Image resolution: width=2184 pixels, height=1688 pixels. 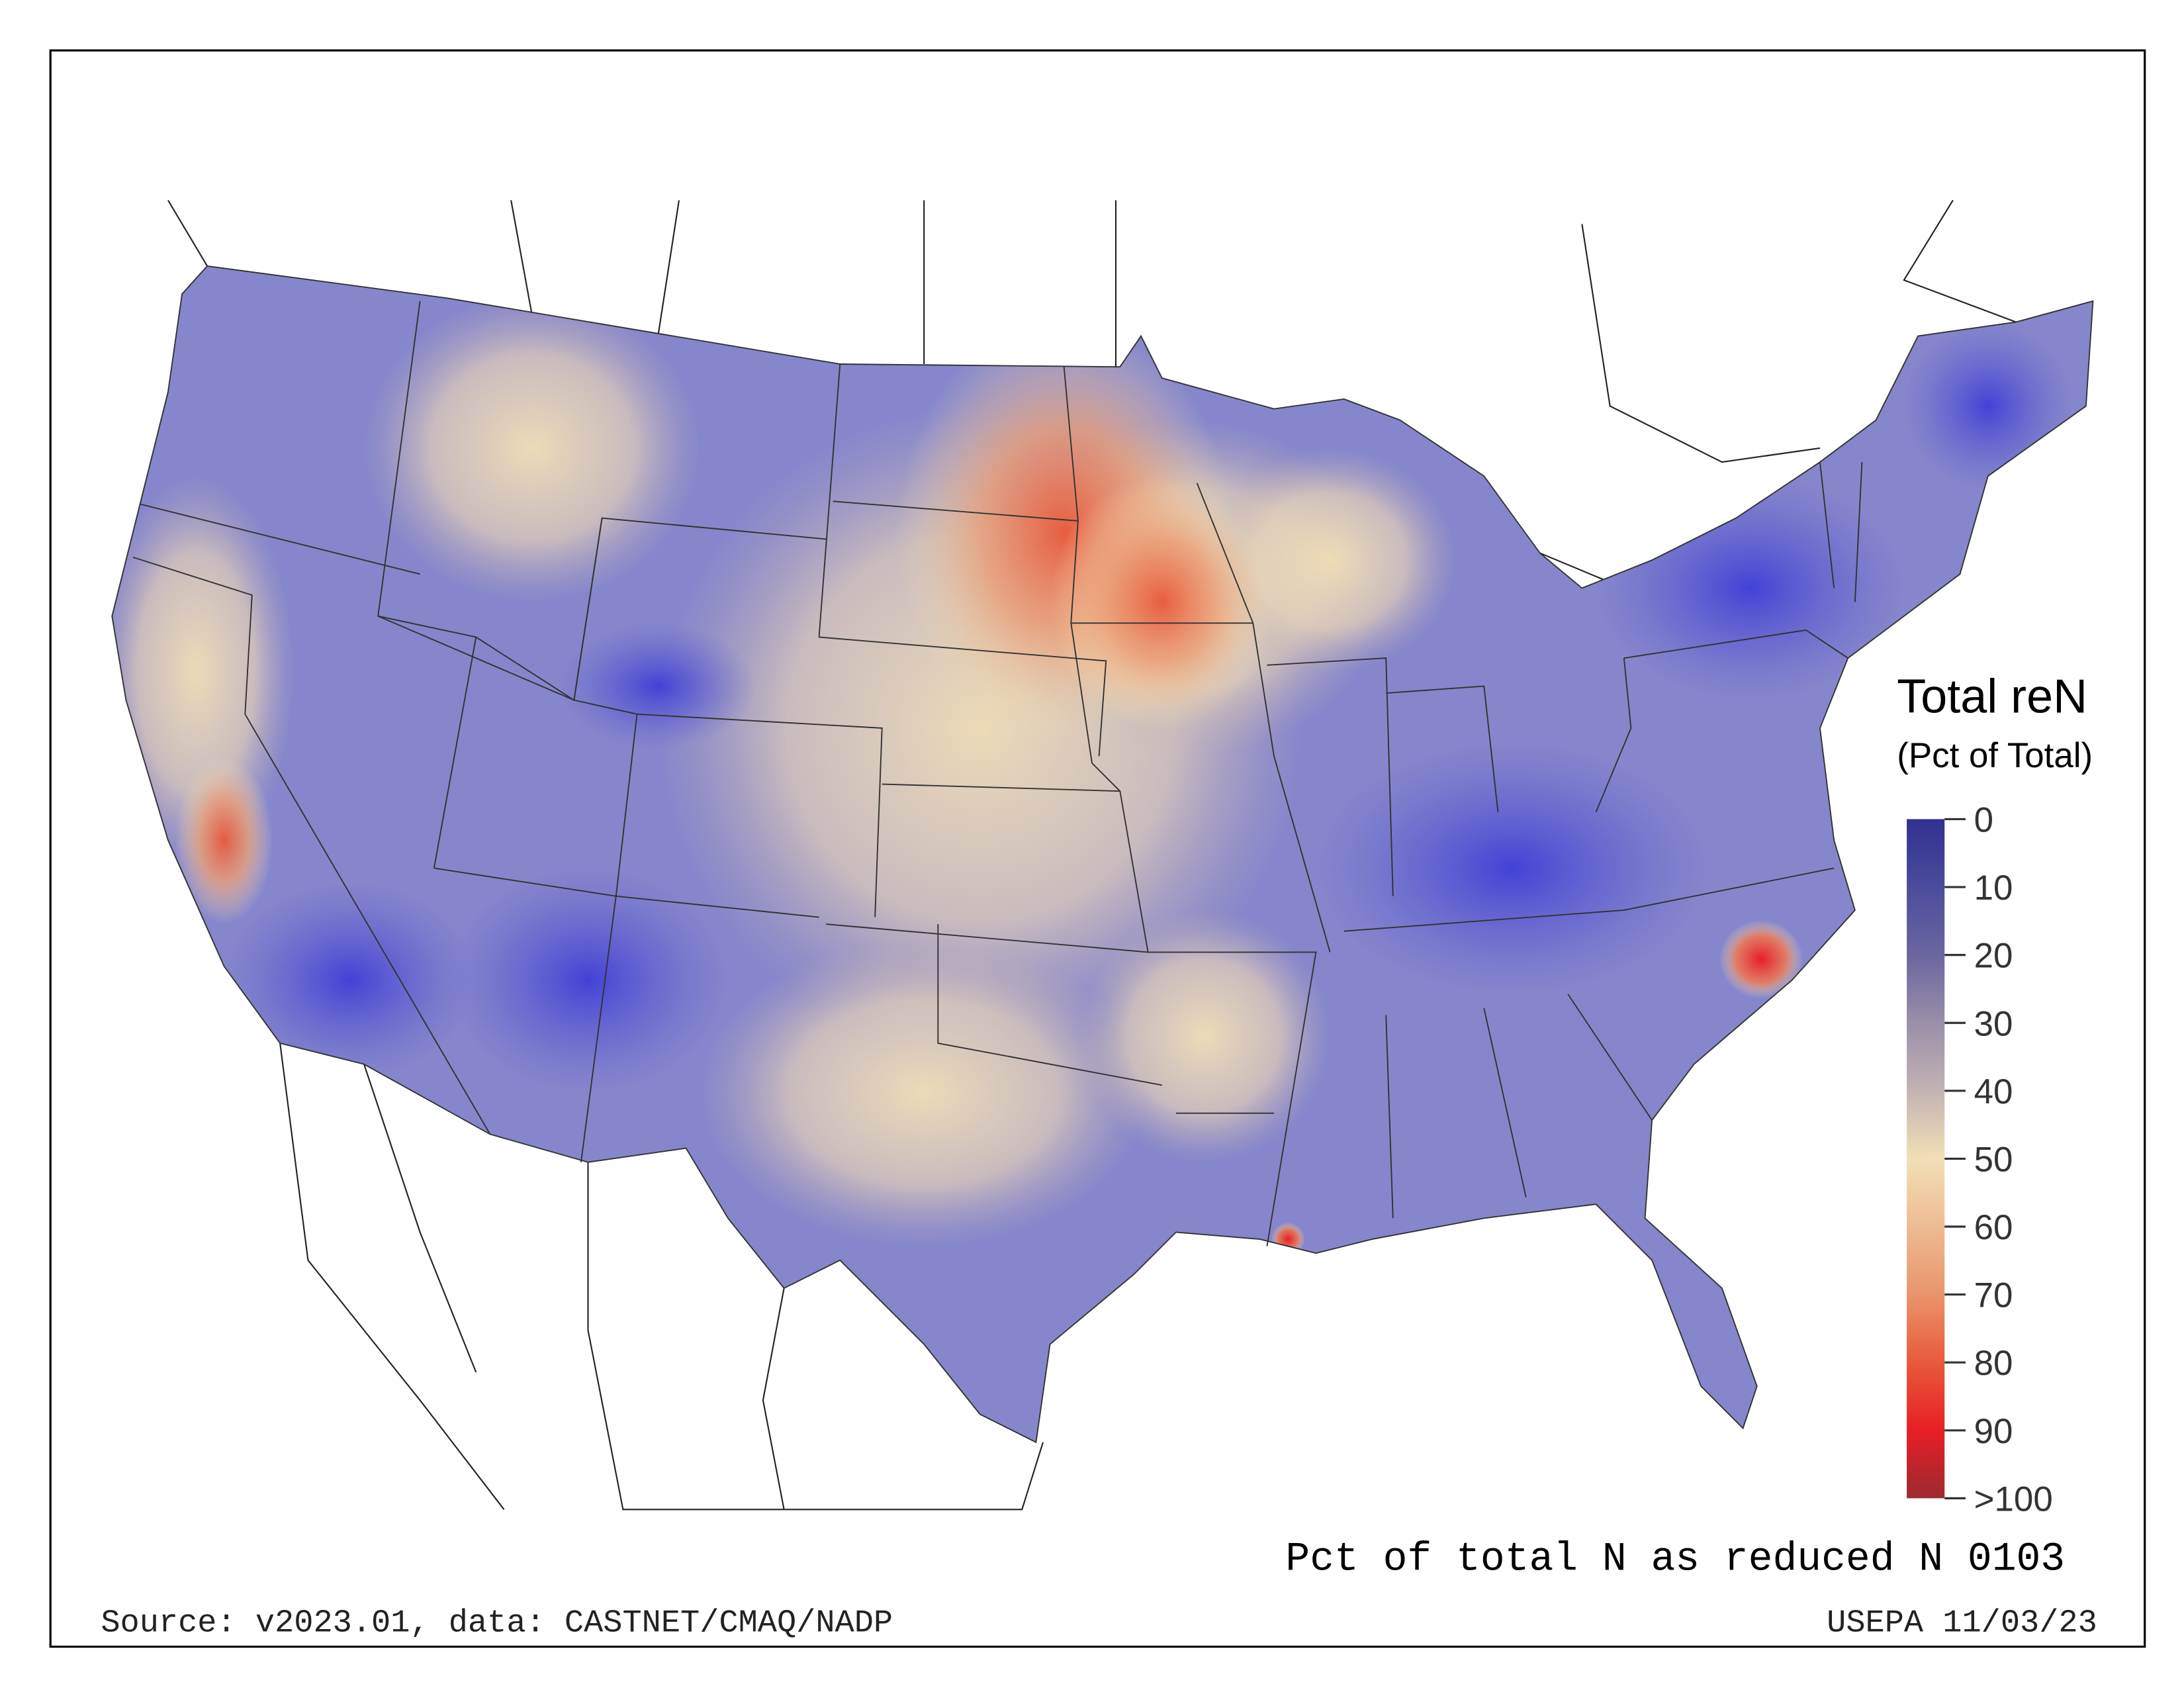 What do you see at coordinates (1675, 1559) in the screenshot?
I see `map-caption: Pct of total N as reduced N 0103` at bounding box center [1675, 1559].